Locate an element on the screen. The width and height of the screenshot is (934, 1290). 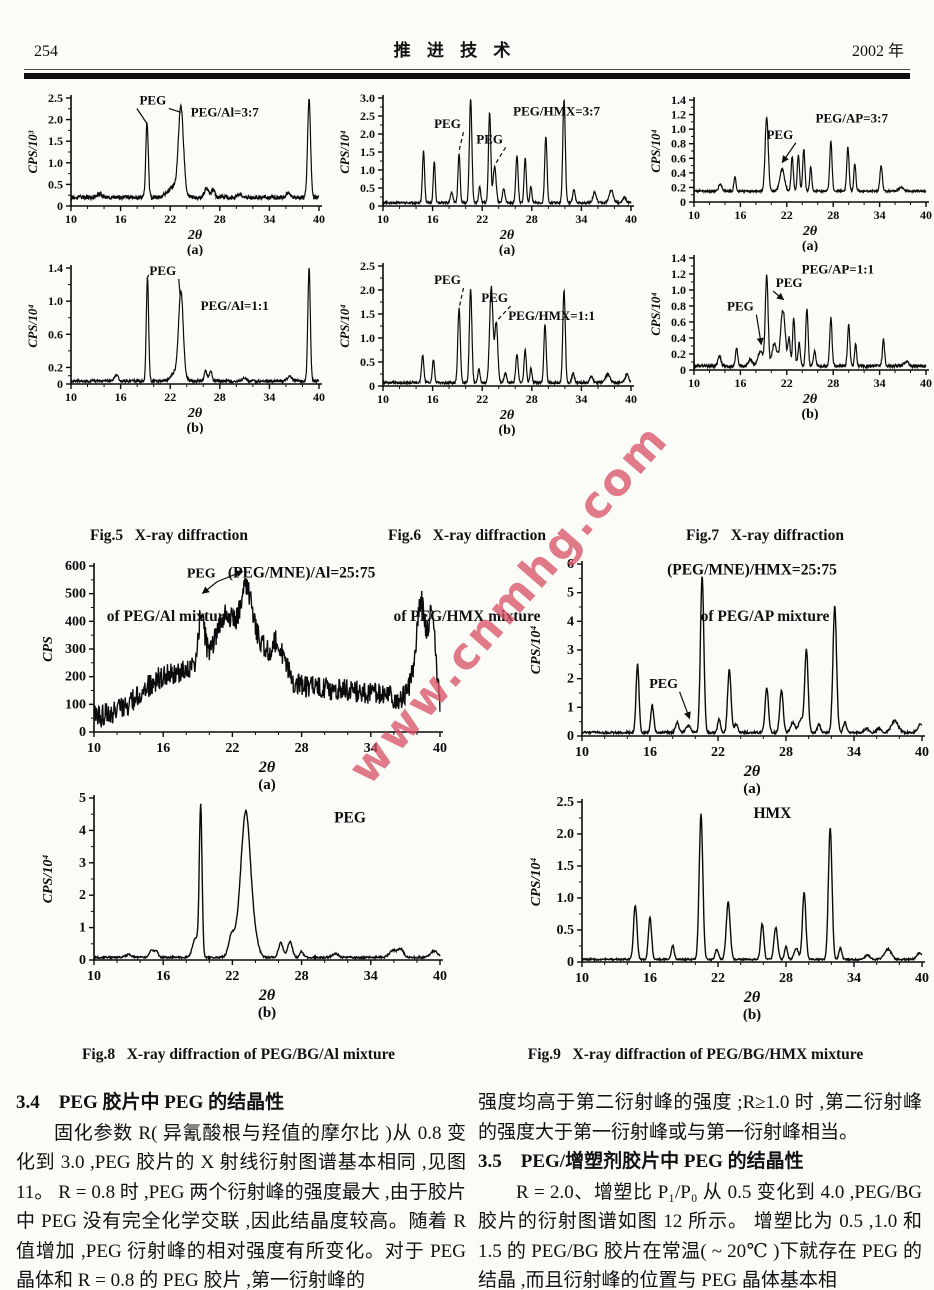
svg-text: 0.6 is located at coordinates (678, 158).